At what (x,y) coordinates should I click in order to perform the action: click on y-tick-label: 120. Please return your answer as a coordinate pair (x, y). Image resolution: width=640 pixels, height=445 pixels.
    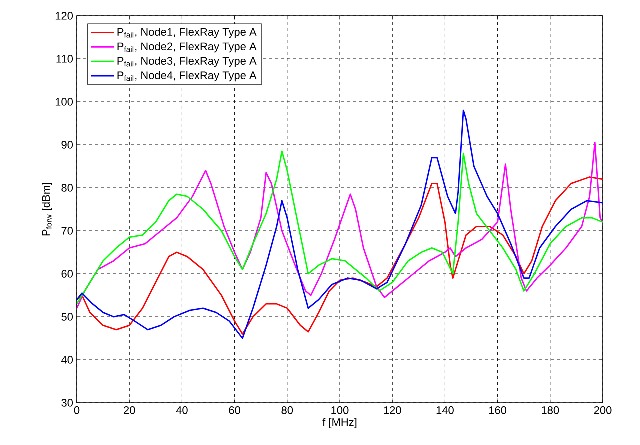
    Looking at the image, I should click on (65, 16).